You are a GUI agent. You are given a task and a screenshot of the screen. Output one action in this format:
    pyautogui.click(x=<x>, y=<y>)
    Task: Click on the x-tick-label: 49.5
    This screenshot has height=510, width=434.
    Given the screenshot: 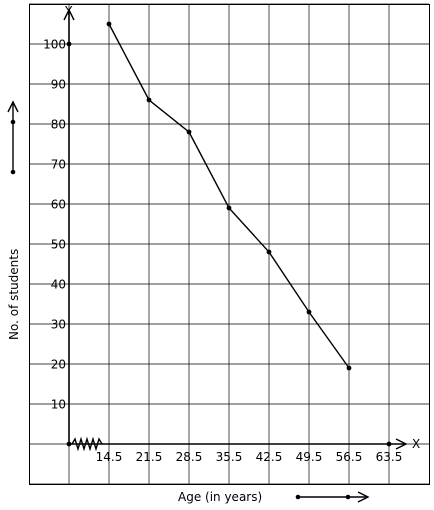 What is the action you would take?
    pyautogui.click(x=309, y=457)
    